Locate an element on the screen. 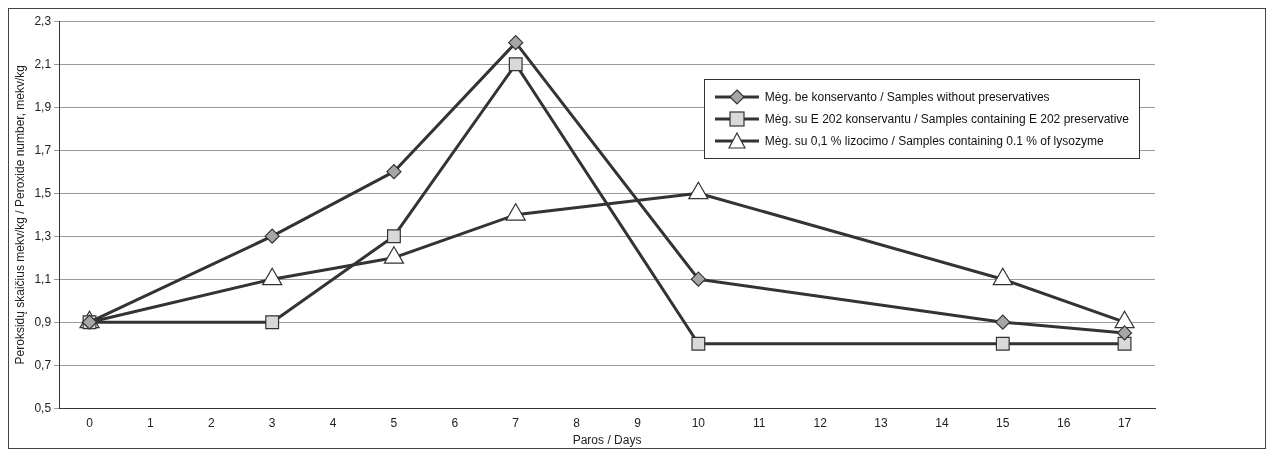 This screenshot has height=457, width=1274. y-tick-label: 1,7 is located at coordinates (43, 149).